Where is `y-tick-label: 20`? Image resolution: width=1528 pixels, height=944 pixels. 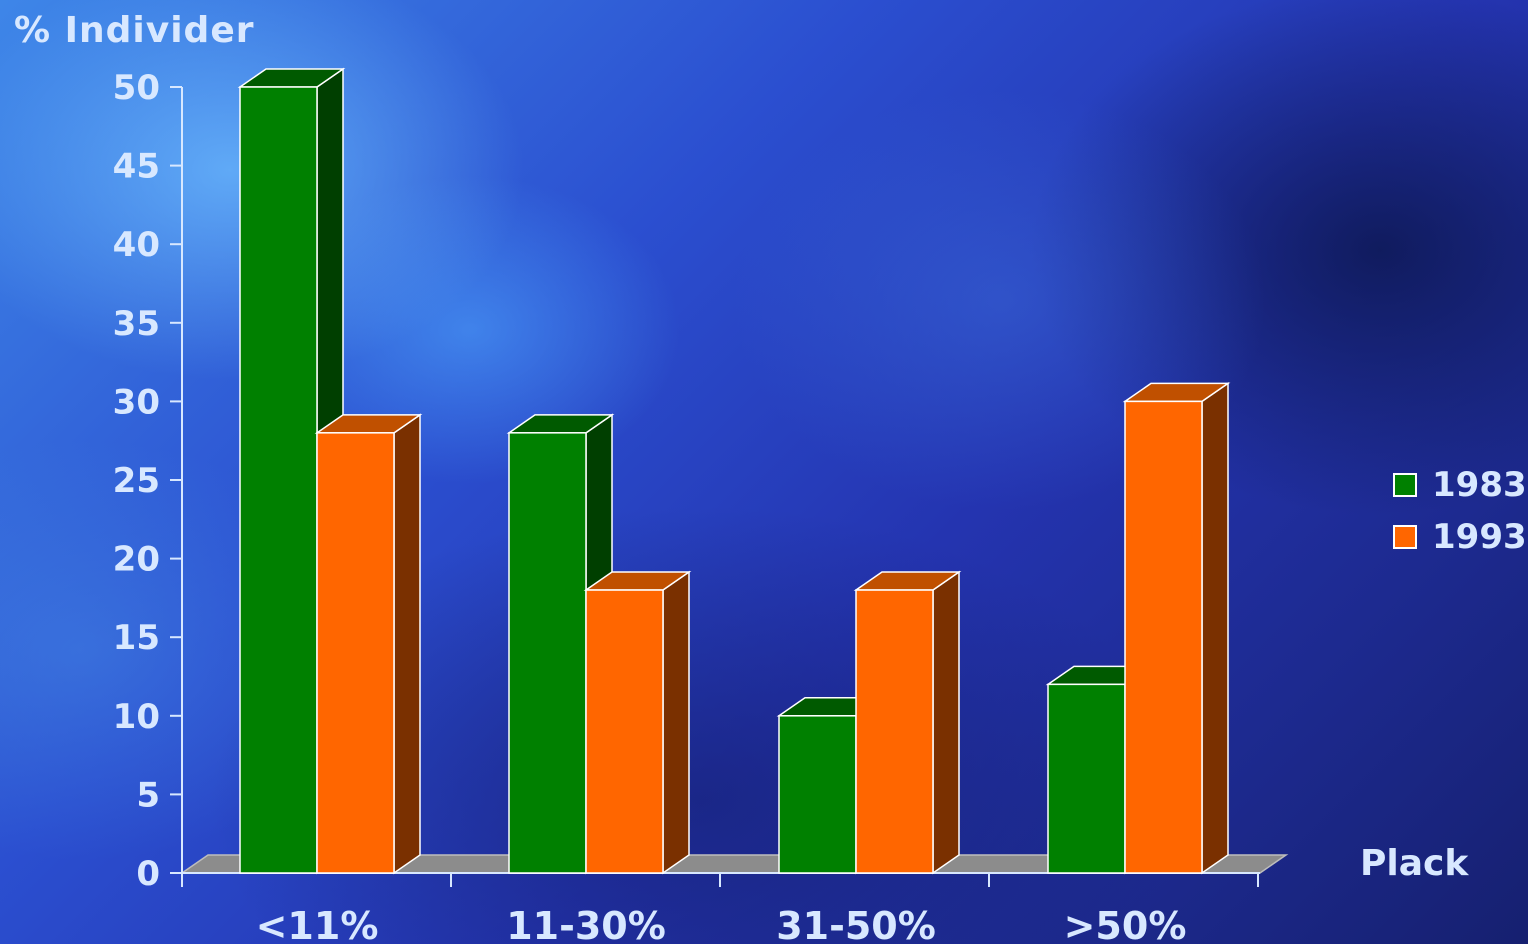 y-tick-label: 20 is located at coordinates (136, 560).